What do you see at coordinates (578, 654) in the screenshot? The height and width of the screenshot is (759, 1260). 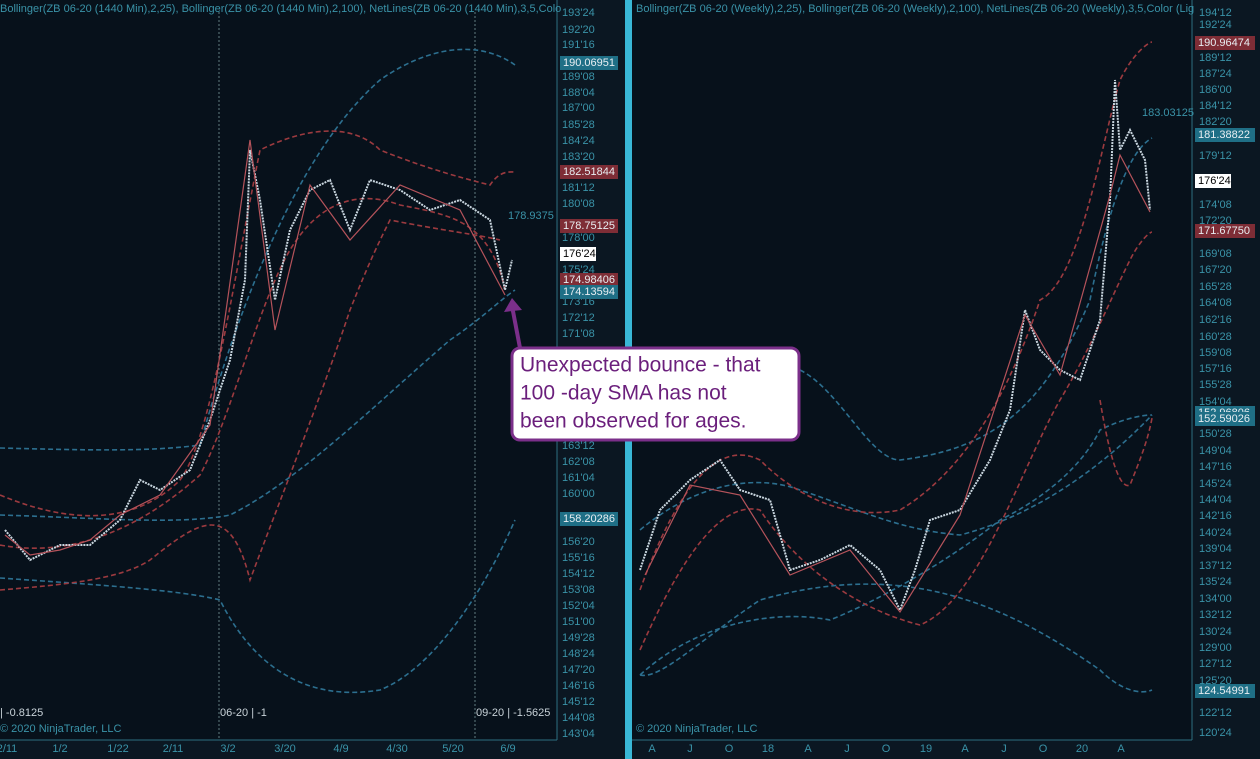 I see `price-label: 148'24` at bounding box center [578, 654].